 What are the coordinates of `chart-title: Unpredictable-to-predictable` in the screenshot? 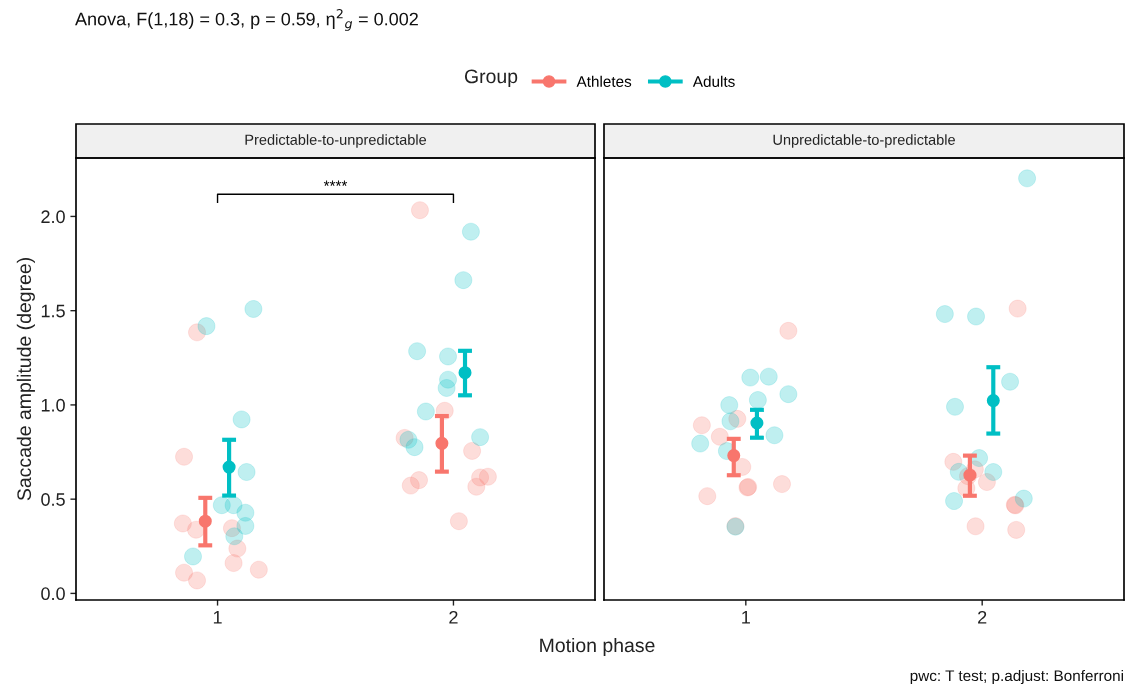 It's located at (864, 141).